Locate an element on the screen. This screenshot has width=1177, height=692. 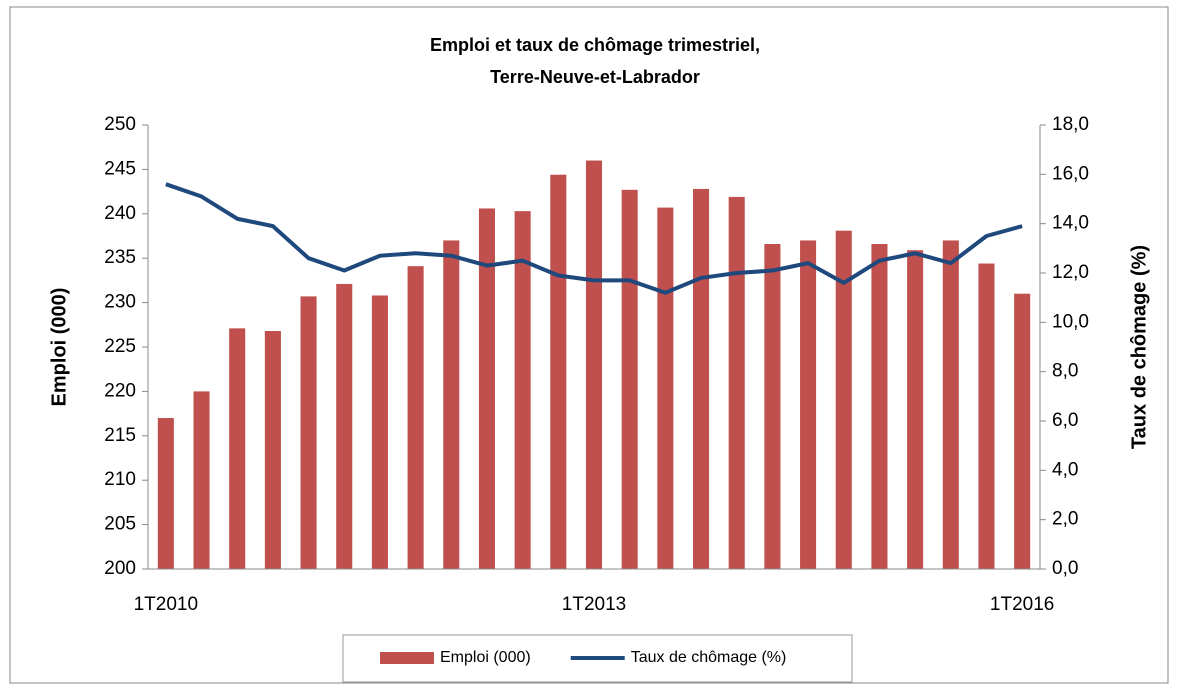
chart-title: Emploi et taux de chômage trimestriel, is located at coordinates (595, 45).